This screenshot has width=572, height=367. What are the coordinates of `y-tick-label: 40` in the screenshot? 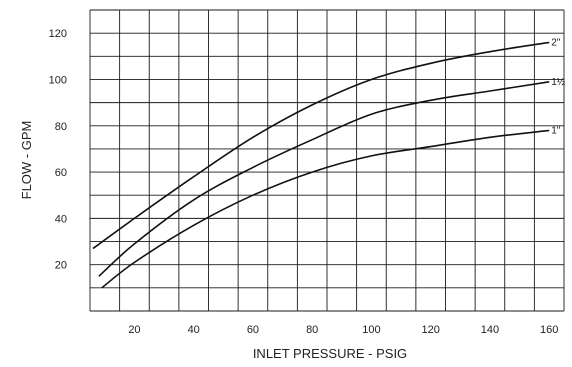 It's located at (61, 219).